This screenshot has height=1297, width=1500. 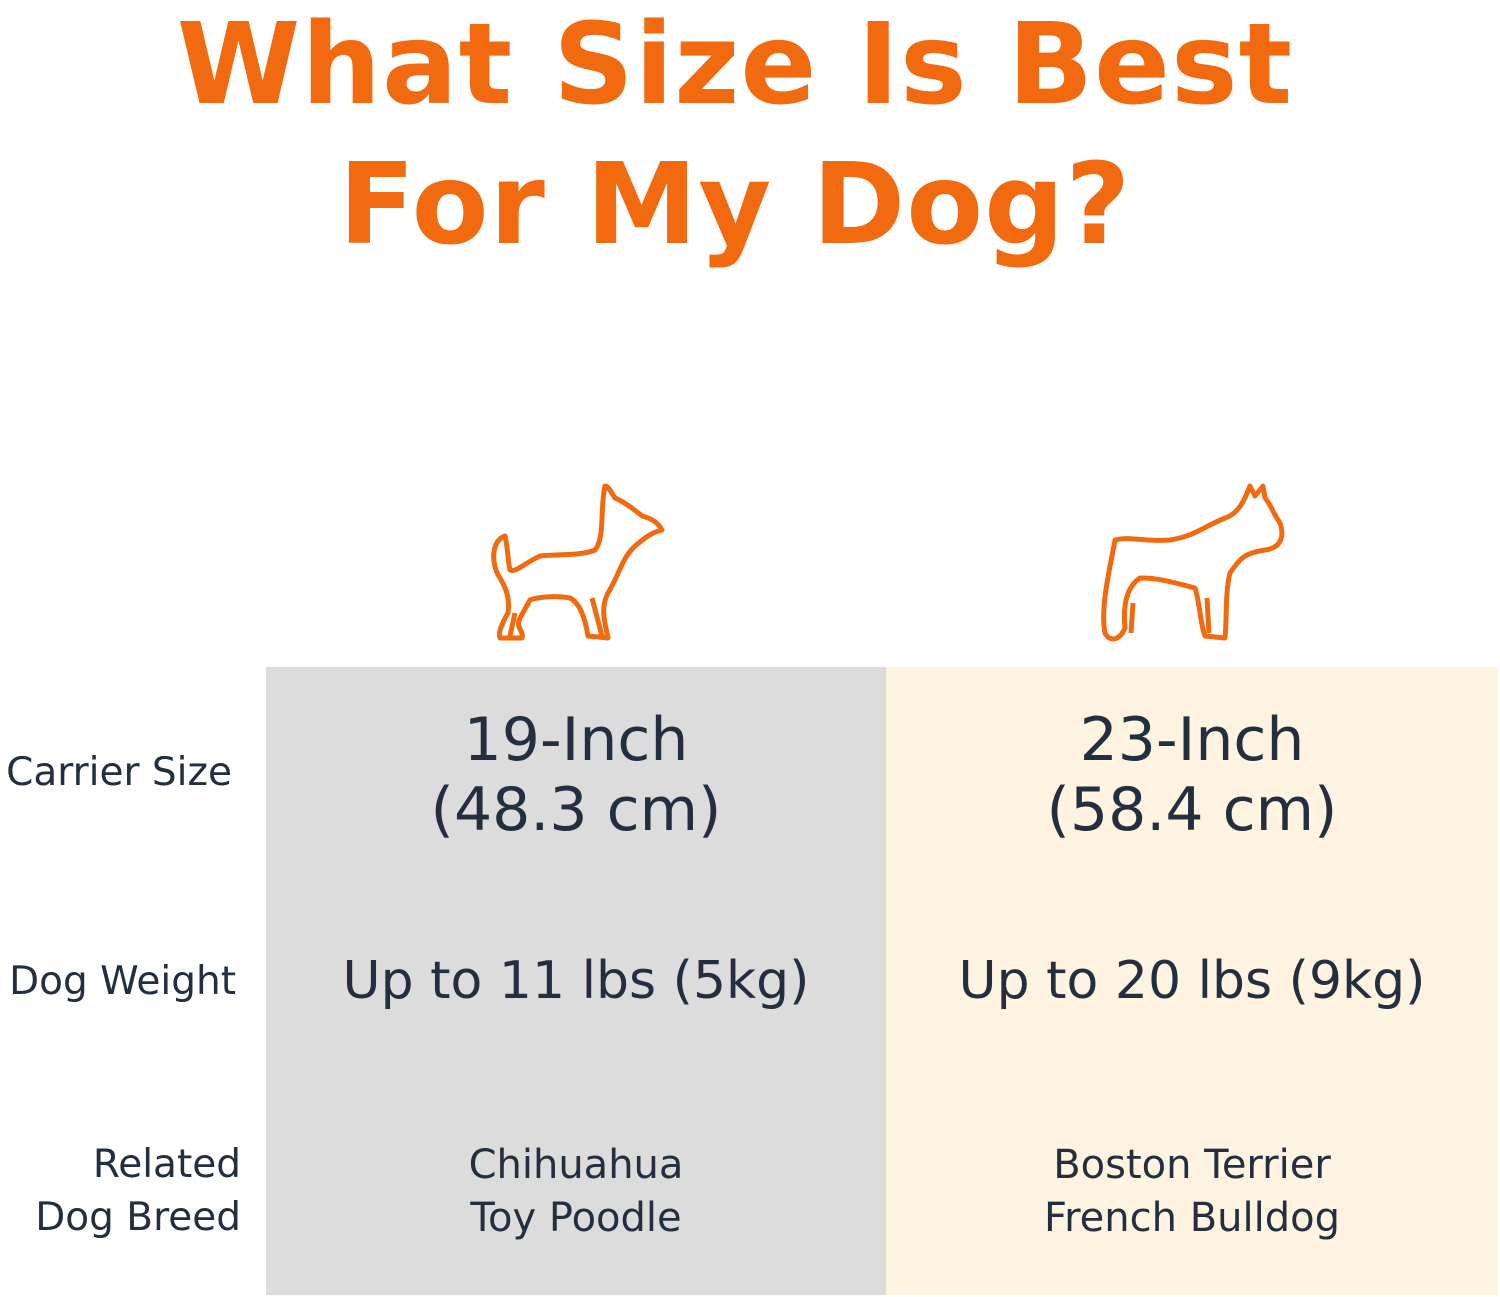 I want to click on size-inches: 23-Inch, so click(x=1192, y=740).